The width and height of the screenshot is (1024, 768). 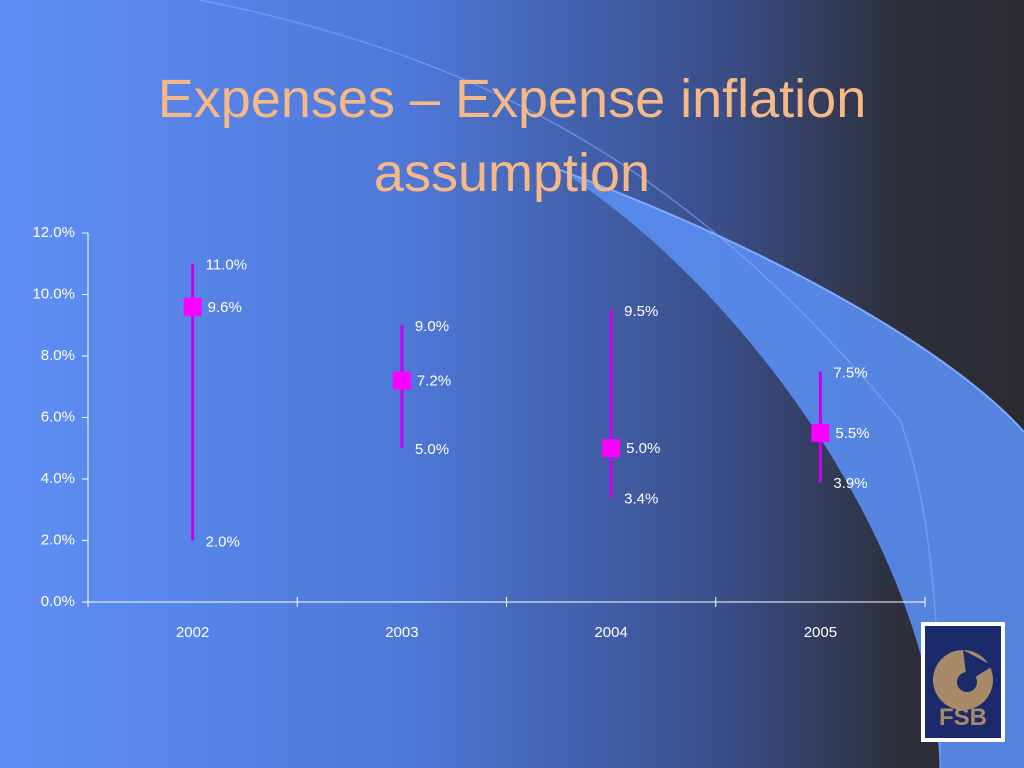 What do you see at coordinates (223, 541) in the screenshot?
I see `low-label: 2.0%` at bounding box center [223, 541].